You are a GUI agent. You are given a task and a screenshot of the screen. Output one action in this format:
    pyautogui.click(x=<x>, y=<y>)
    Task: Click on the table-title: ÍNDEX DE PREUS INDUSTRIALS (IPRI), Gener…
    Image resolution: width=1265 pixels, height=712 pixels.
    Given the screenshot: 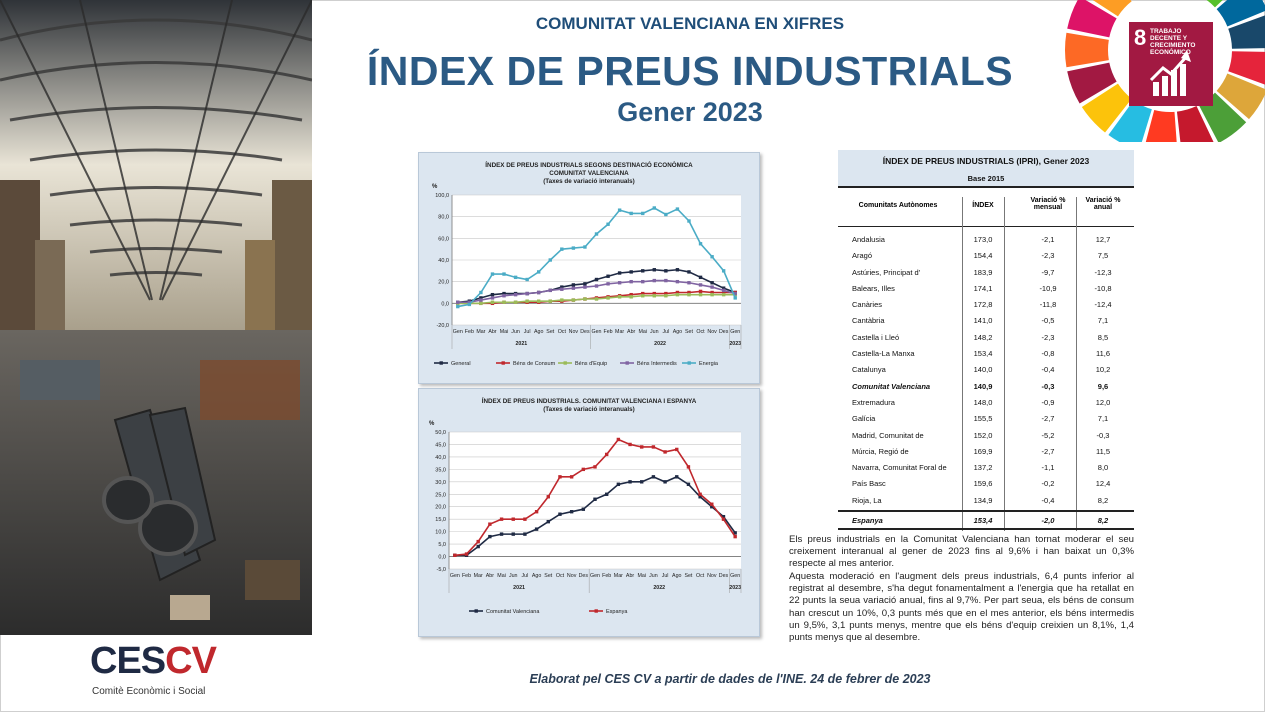 What is the action you would take?
    pyautogui.click(x=986, y=161)
    